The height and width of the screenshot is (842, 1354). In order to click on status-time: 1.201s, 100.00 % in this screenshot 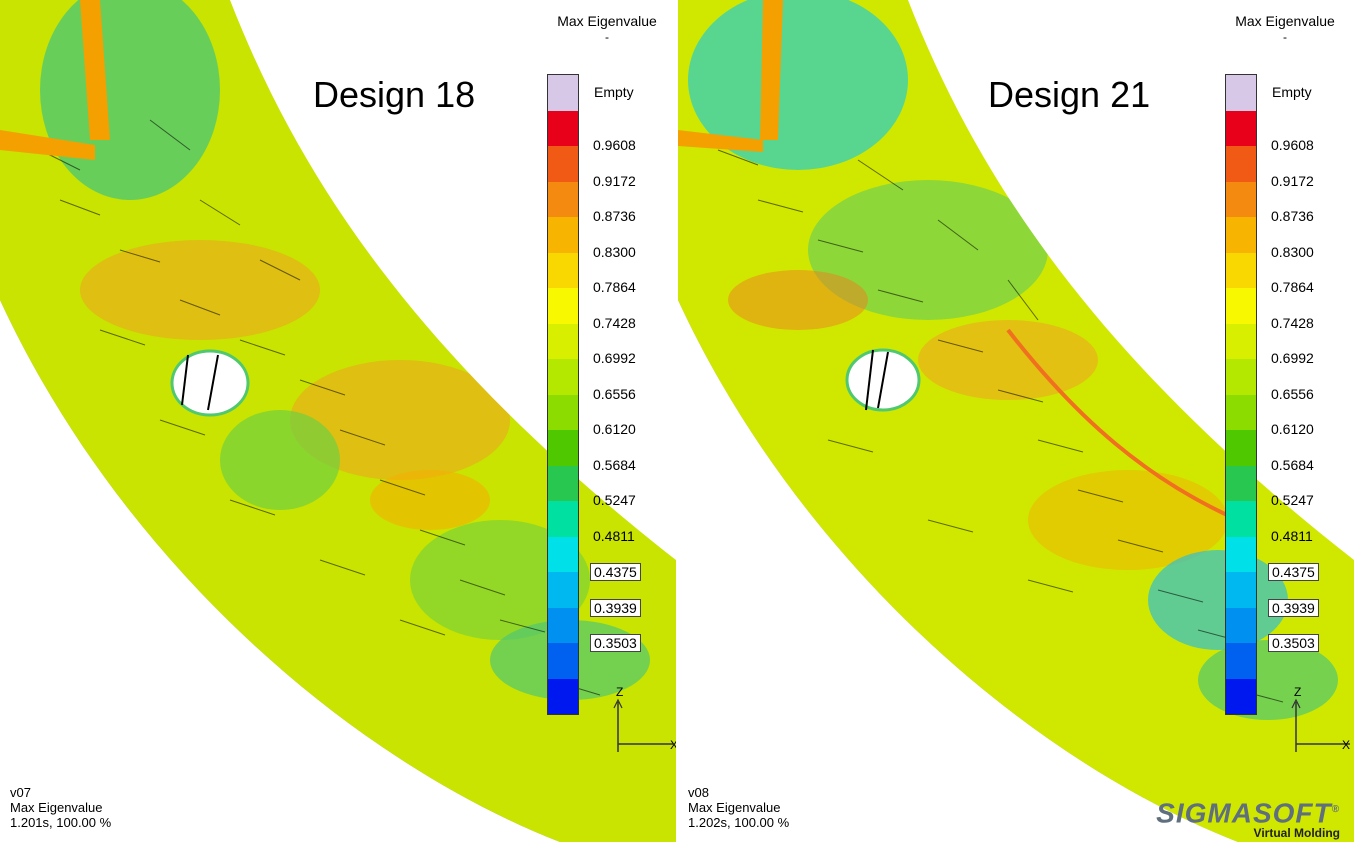, I will do `click(61, 822)`.